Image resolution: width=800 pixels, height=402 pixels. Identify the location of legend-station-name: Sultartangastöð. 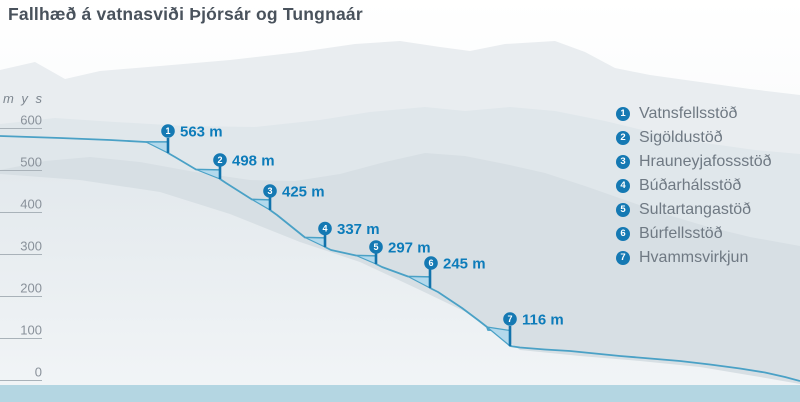
(695, 209).